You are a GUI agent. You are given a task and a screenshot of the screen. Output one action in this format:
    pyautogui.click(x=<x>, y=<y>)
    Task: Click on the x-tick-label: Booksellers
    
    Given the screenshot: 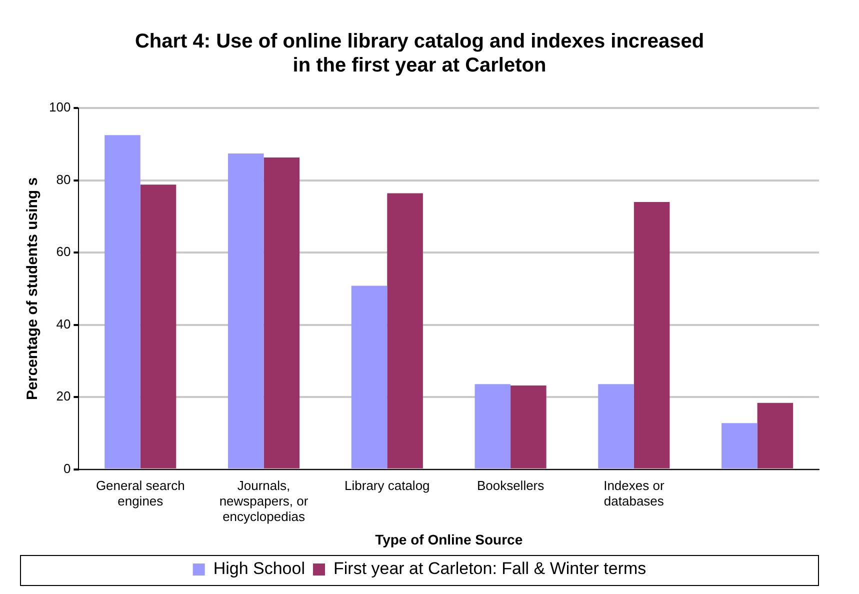 What is the action you would take?
    pyautogui.click(x=510, y=485)
    